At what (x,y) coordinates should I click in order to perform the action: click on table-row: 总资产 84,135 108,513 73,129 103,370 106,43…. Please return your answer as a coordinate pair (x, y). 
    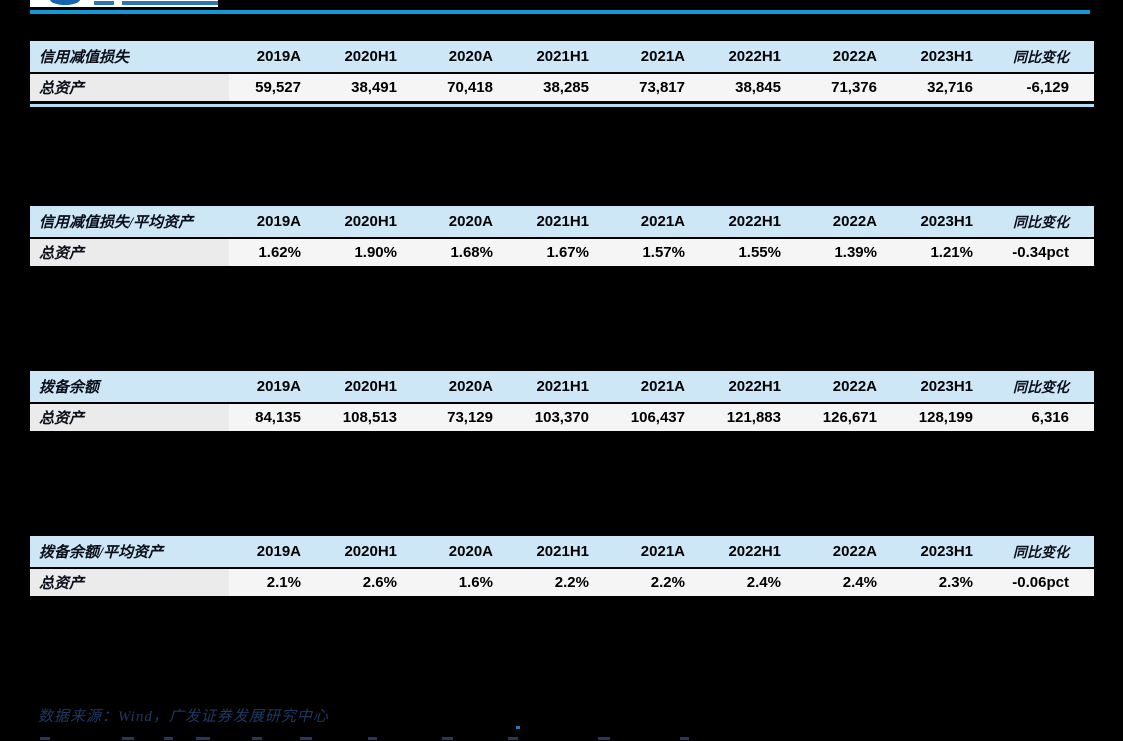
    Looking at the image, I should click on (562, 419).